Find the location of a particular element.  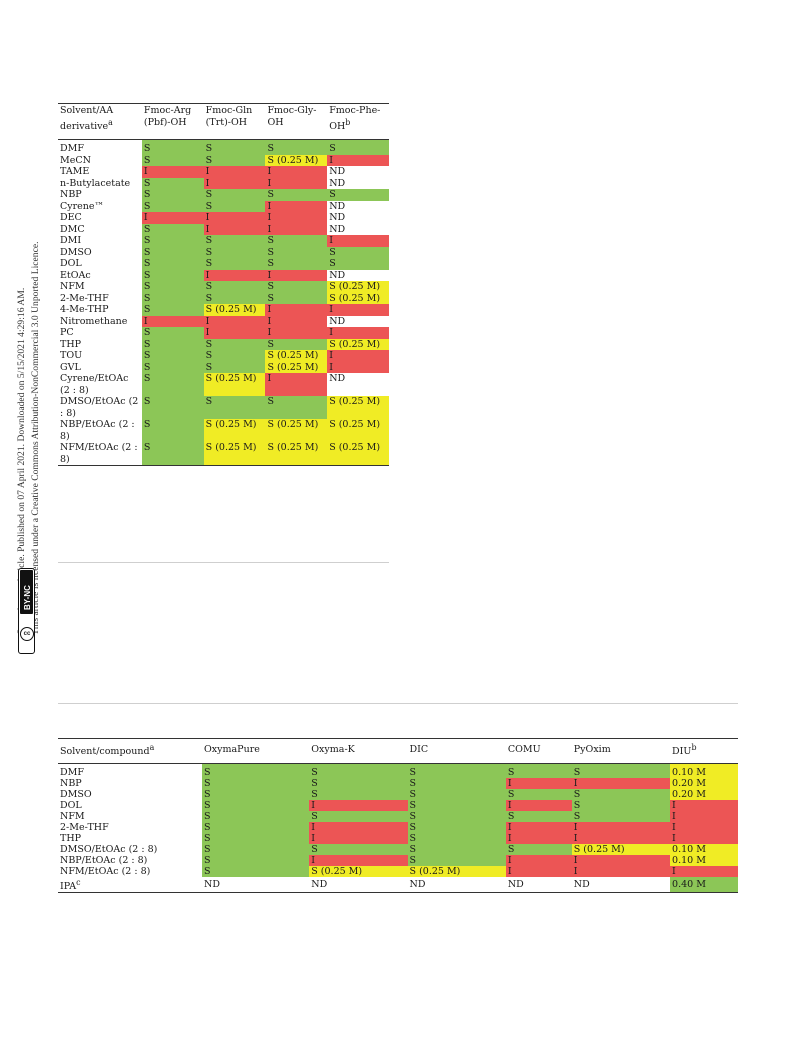

column-header-label: Fmoc-Phe-OH is located at coordinates (355, 119).